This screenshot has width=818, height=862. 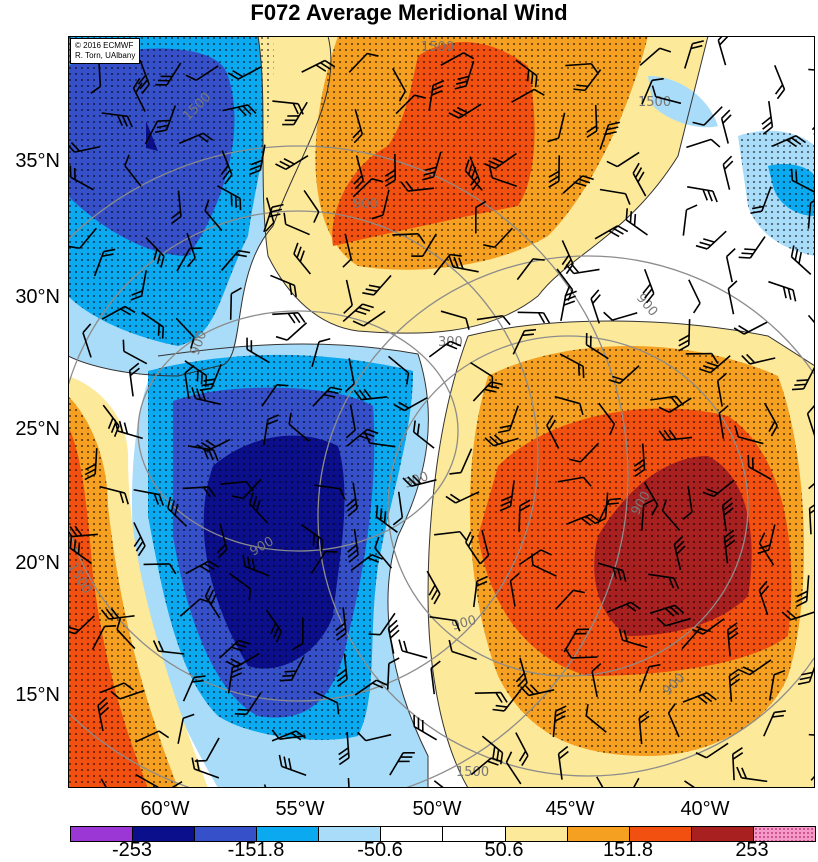 What do you see at coordinates (380, 850) in the screenshot?
I see `colorbar-label: -50.6` at bounding box center [380, 850].